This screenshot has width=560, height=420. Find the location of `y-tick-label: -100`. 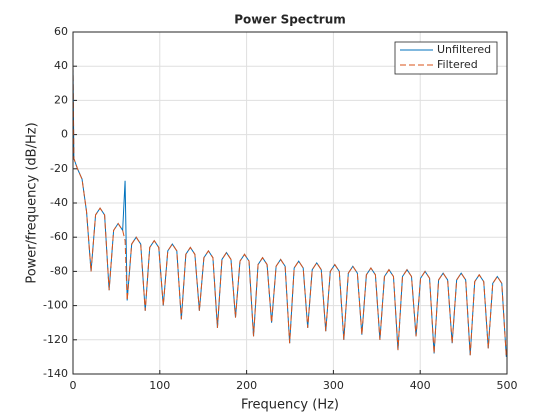

y-tick-label: -100 is located at coordinates (55, 305).